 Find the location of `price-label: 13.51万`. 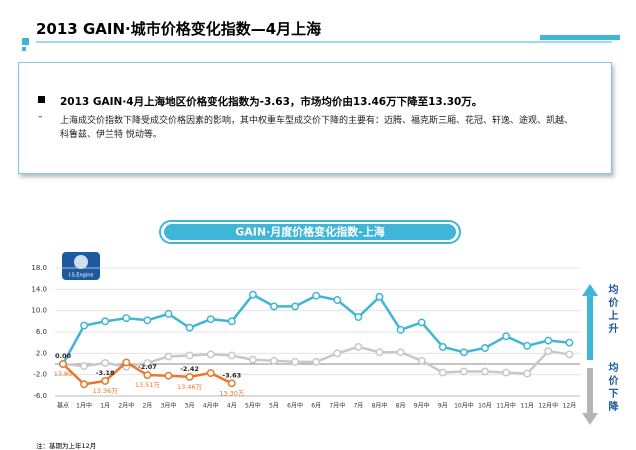

price-label: 13.51万 is located at coordinates (148, 385).